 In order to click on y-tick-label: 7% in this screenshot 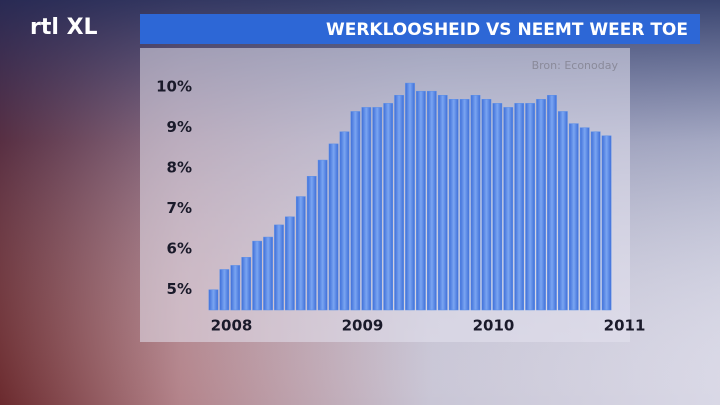, I will do `click(179, 208)`.